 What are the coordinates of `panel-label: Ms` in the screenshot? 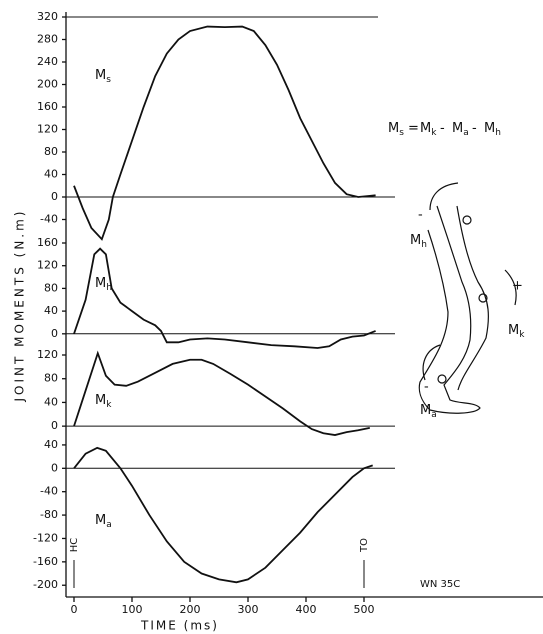 It's located at (103, 76).